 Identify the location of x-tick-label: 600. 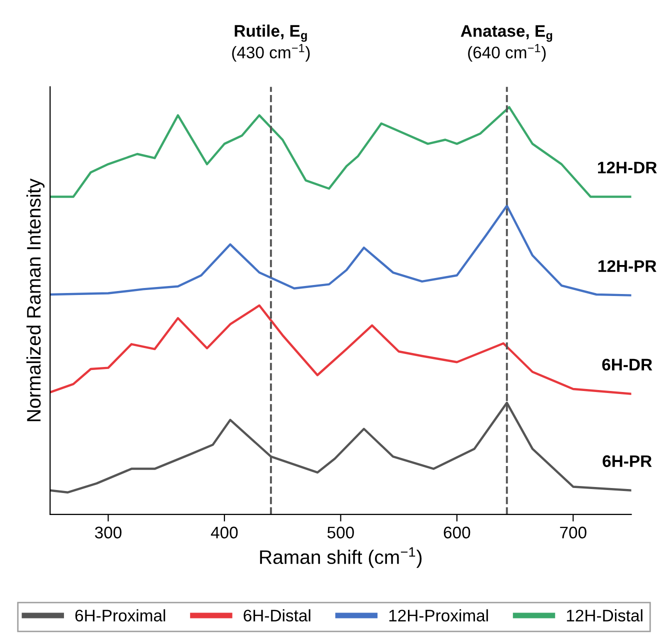
(457, 532).